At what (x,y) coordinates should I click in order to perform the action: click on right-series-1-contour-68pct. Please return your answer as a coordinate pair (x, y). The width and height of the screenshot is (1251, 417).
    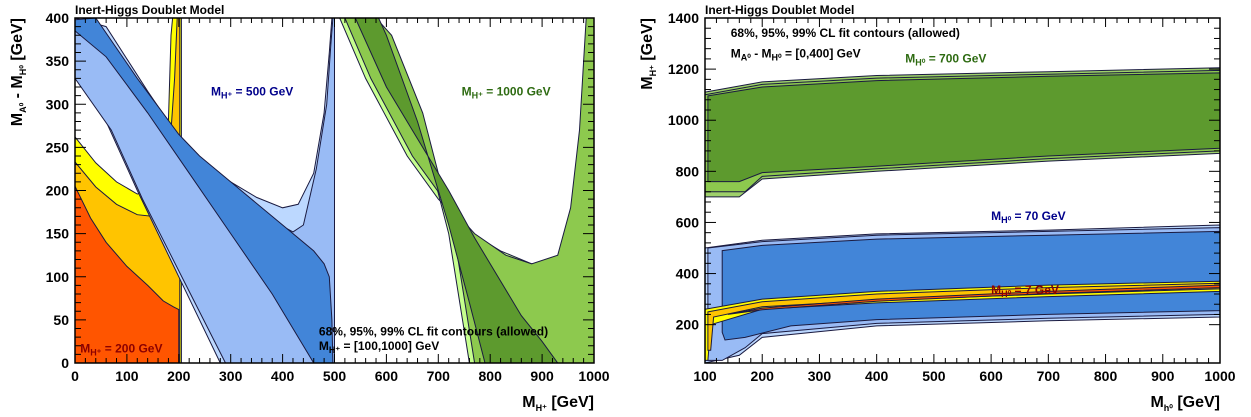
    Looking at the image, I should click on (970, 285).